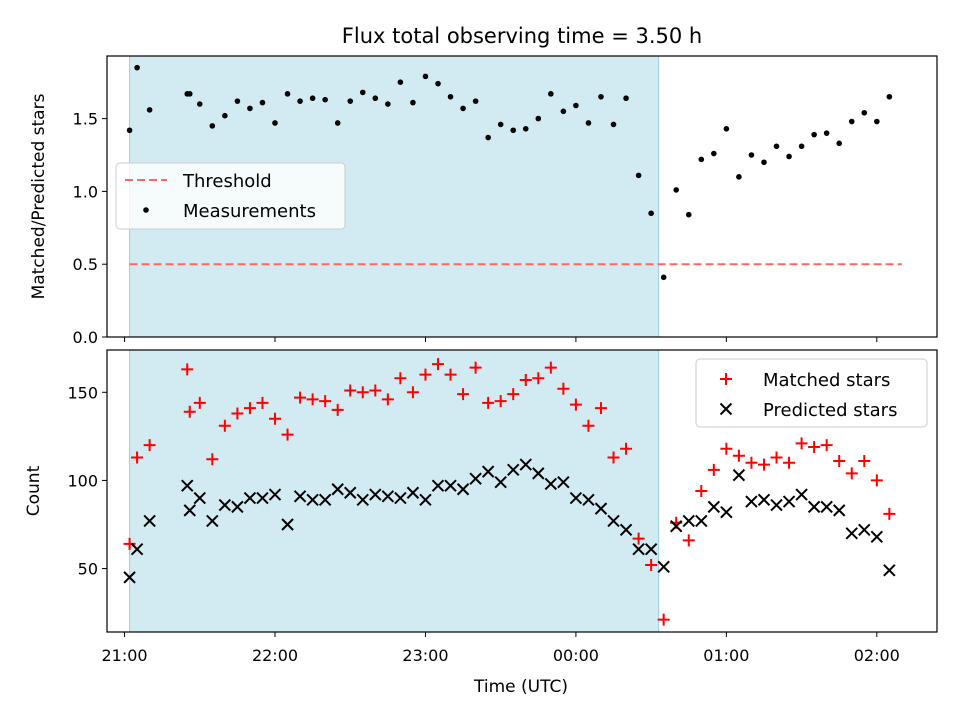 The width and height of the screenshot is (960, 720). What do you see at coordinates (826, 380) in the screenshot?
I see `legend-matched-label: Matched stars` at bounding box center [826, 380].